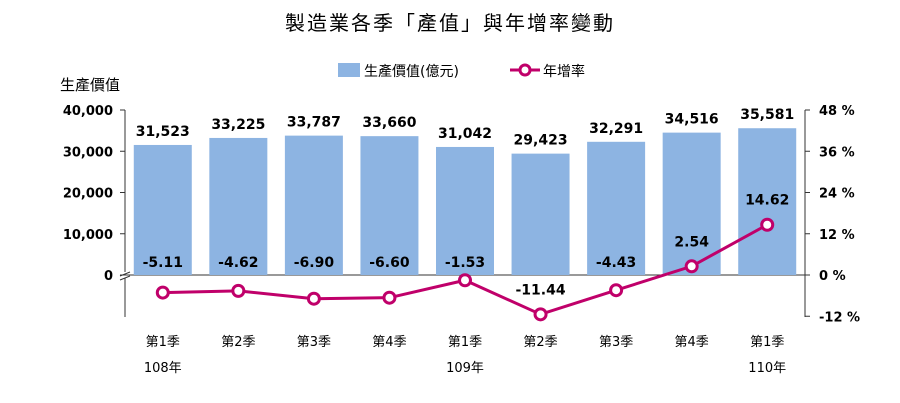 The image size is (900, 403). What do you see at coordinates (839, 317) in the screenshot?
I see `right-tick-label: -12 %` at bounding box center [839, 317].